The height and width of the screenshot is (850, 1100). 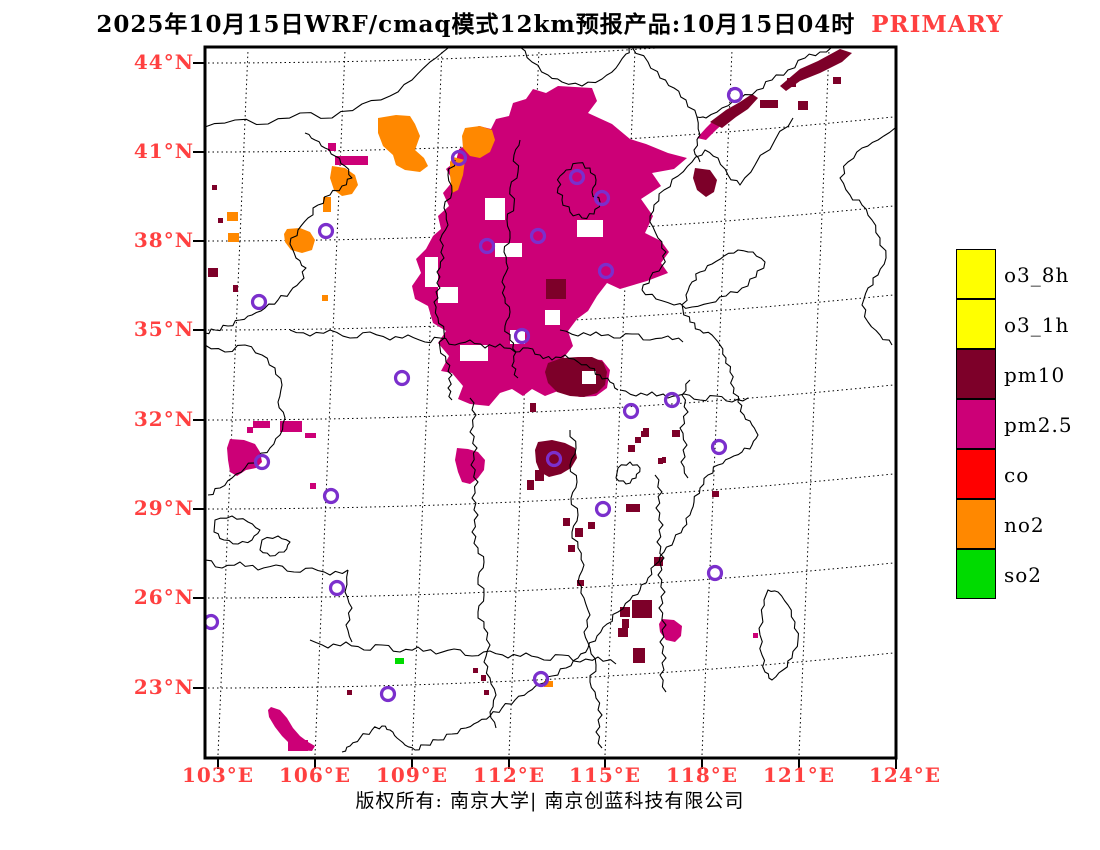 What do you see at coordinates (163, 419) in the screenshot?
I see `lat-label-32n: 32°N` at bounding box center [163, 419].